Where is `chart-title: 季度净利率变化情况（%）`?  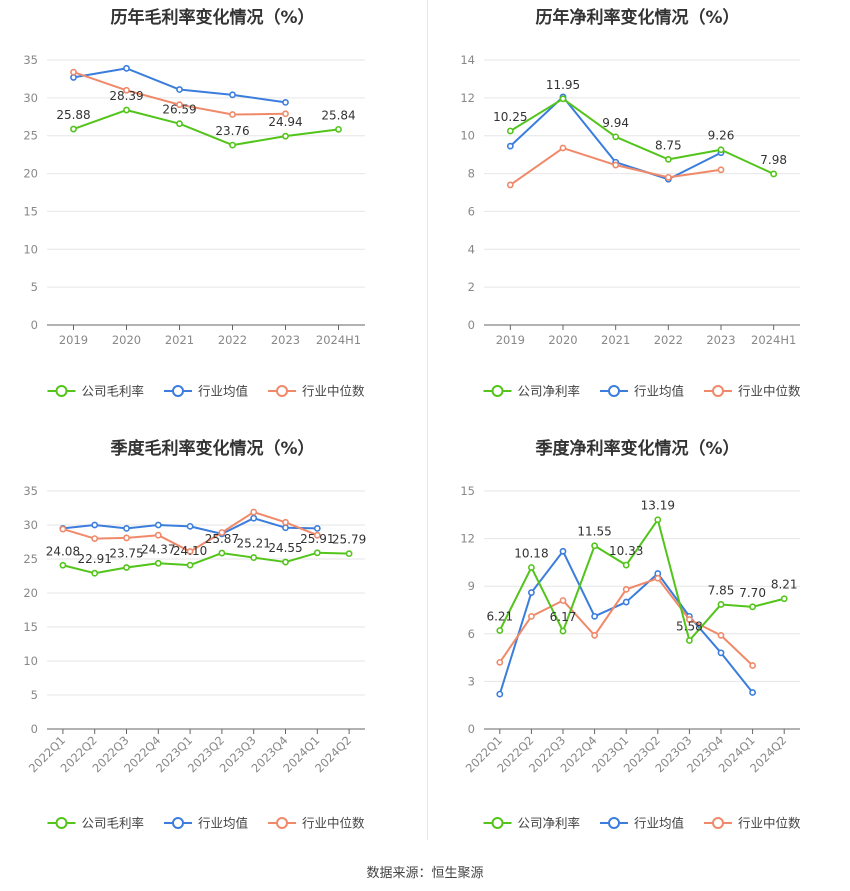 chart-title: 季度净利率变化情况（%） is located at coordinates (637, 449).